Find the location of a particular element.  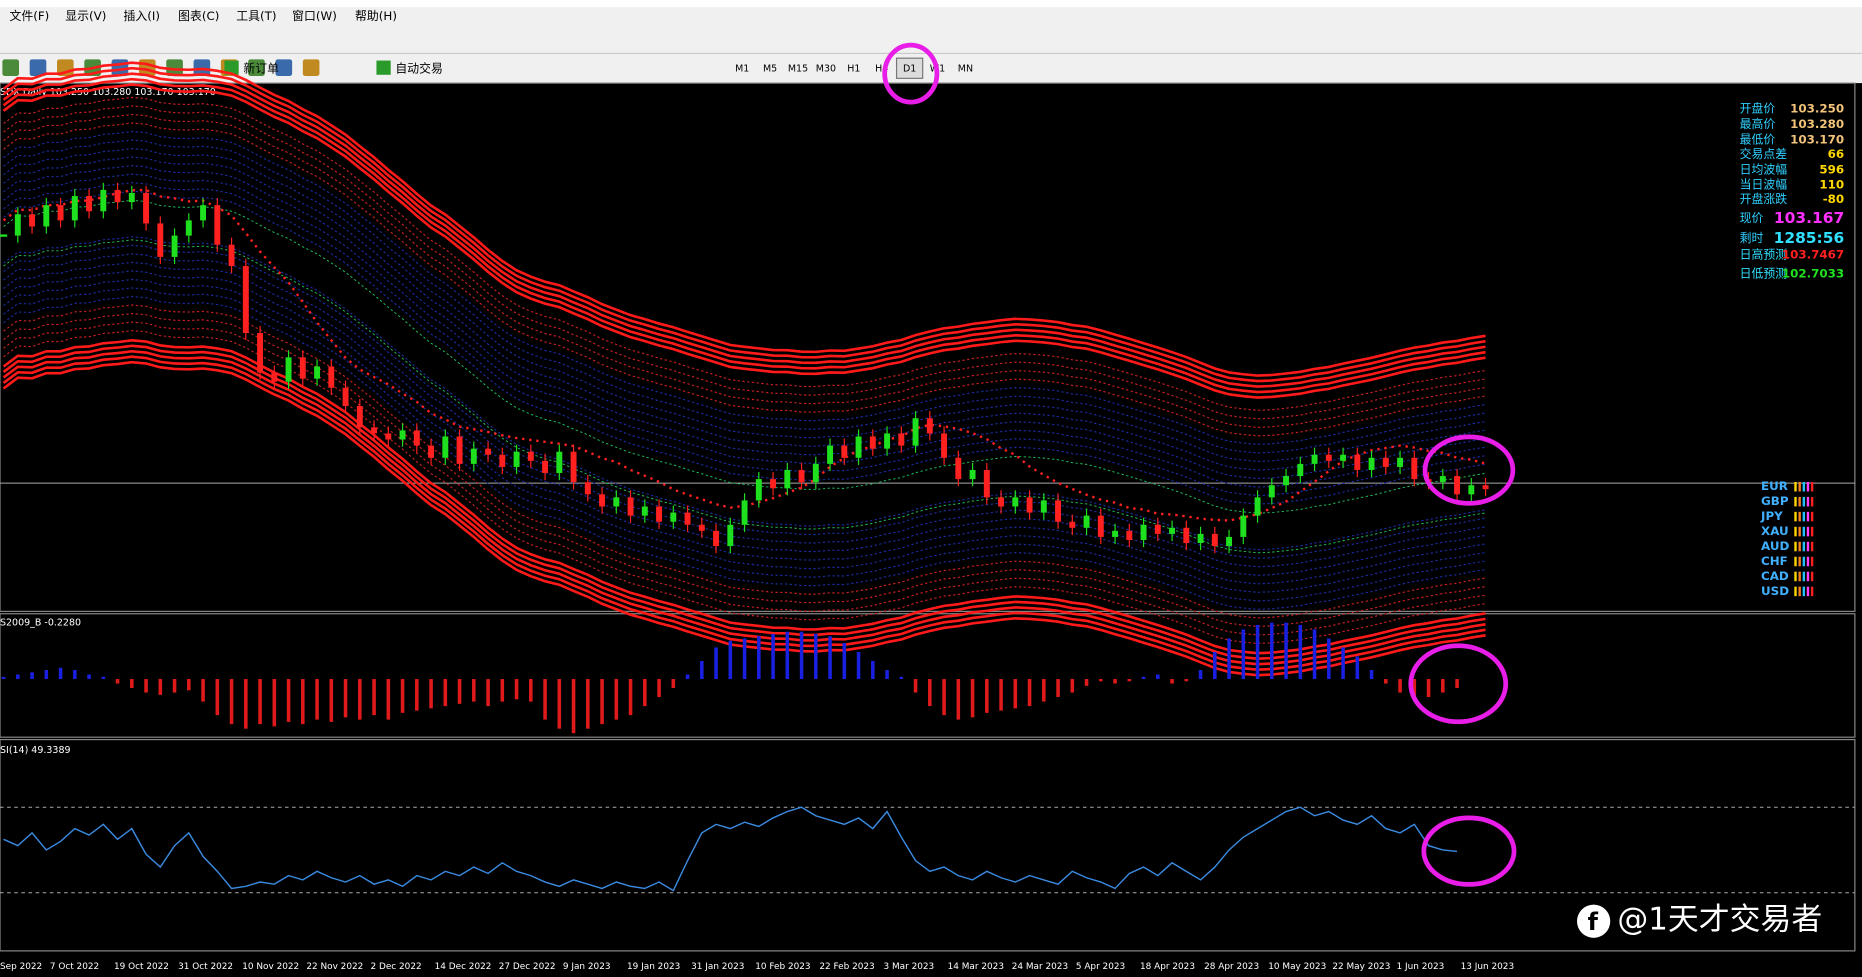

rsi-line is located at coordinates (730, 849).